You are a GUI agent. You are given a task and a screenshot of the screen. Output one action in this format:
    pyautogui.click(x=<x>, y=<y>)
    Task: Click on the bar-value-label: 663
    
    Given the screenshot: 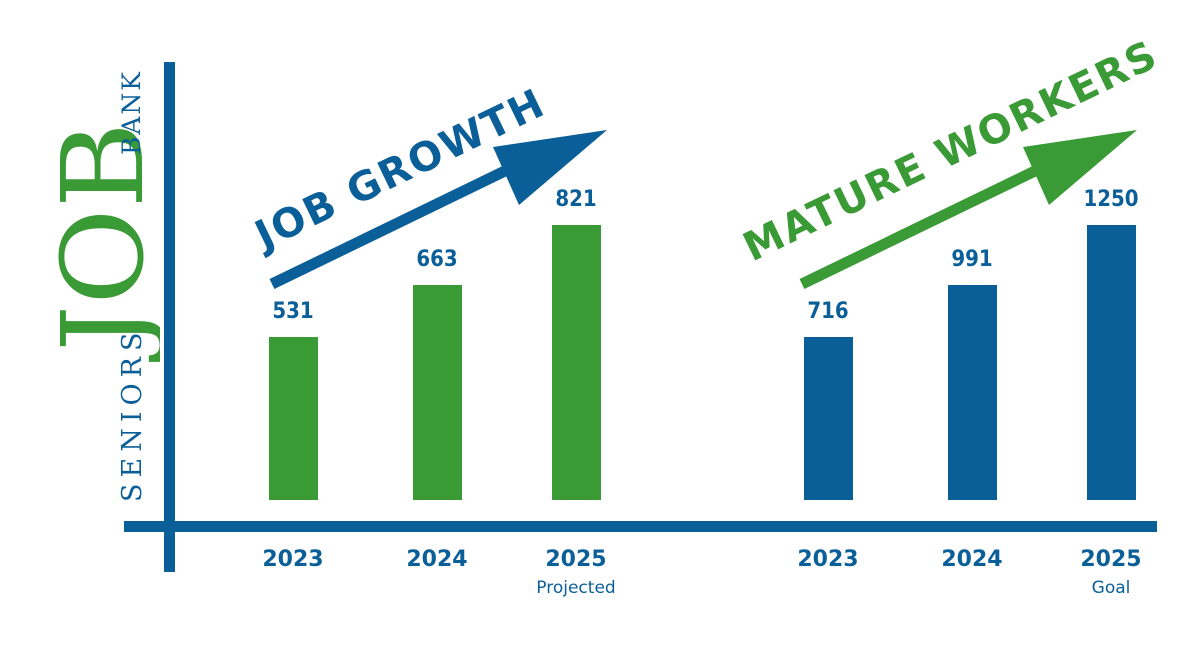 What is the action you would take?
    pyautogui.click(x=437, y=259)
    